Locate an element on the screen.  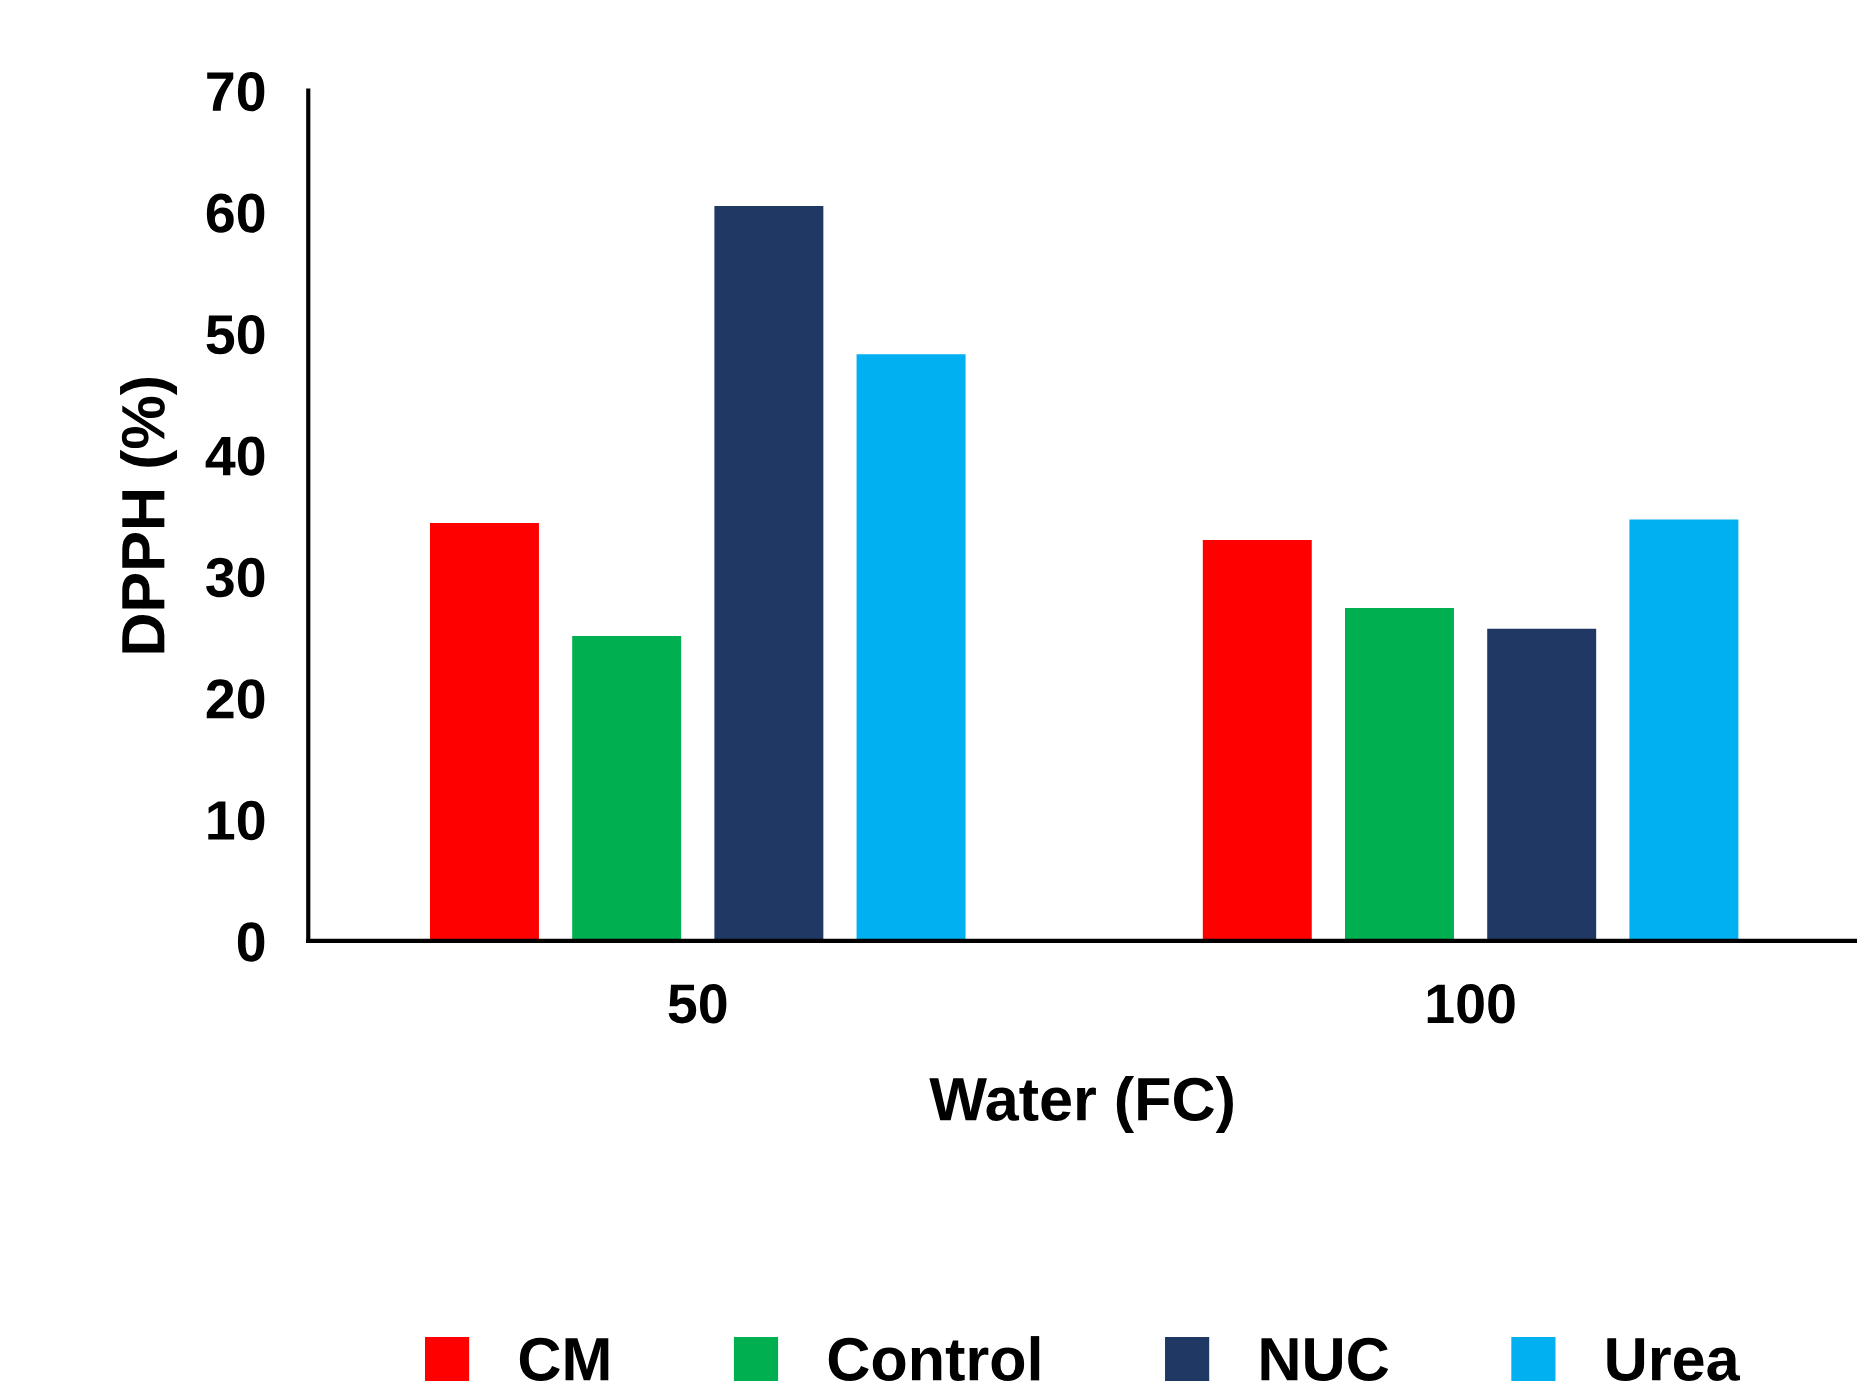
y-tick-label: 20 is located at coordinates (235, 699).